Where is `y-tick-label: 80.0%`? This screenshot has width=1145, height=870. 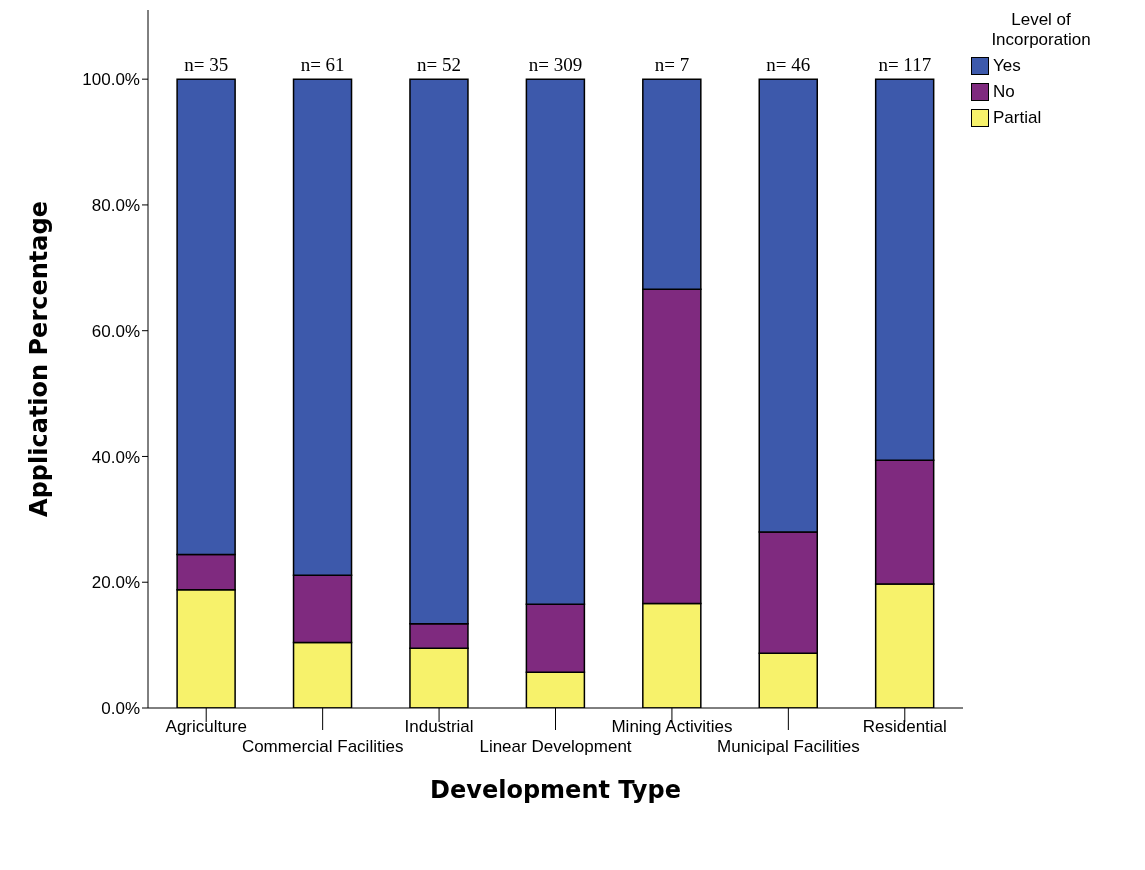
y-tick-label: 80.0% is located at coordinates (115, 205).